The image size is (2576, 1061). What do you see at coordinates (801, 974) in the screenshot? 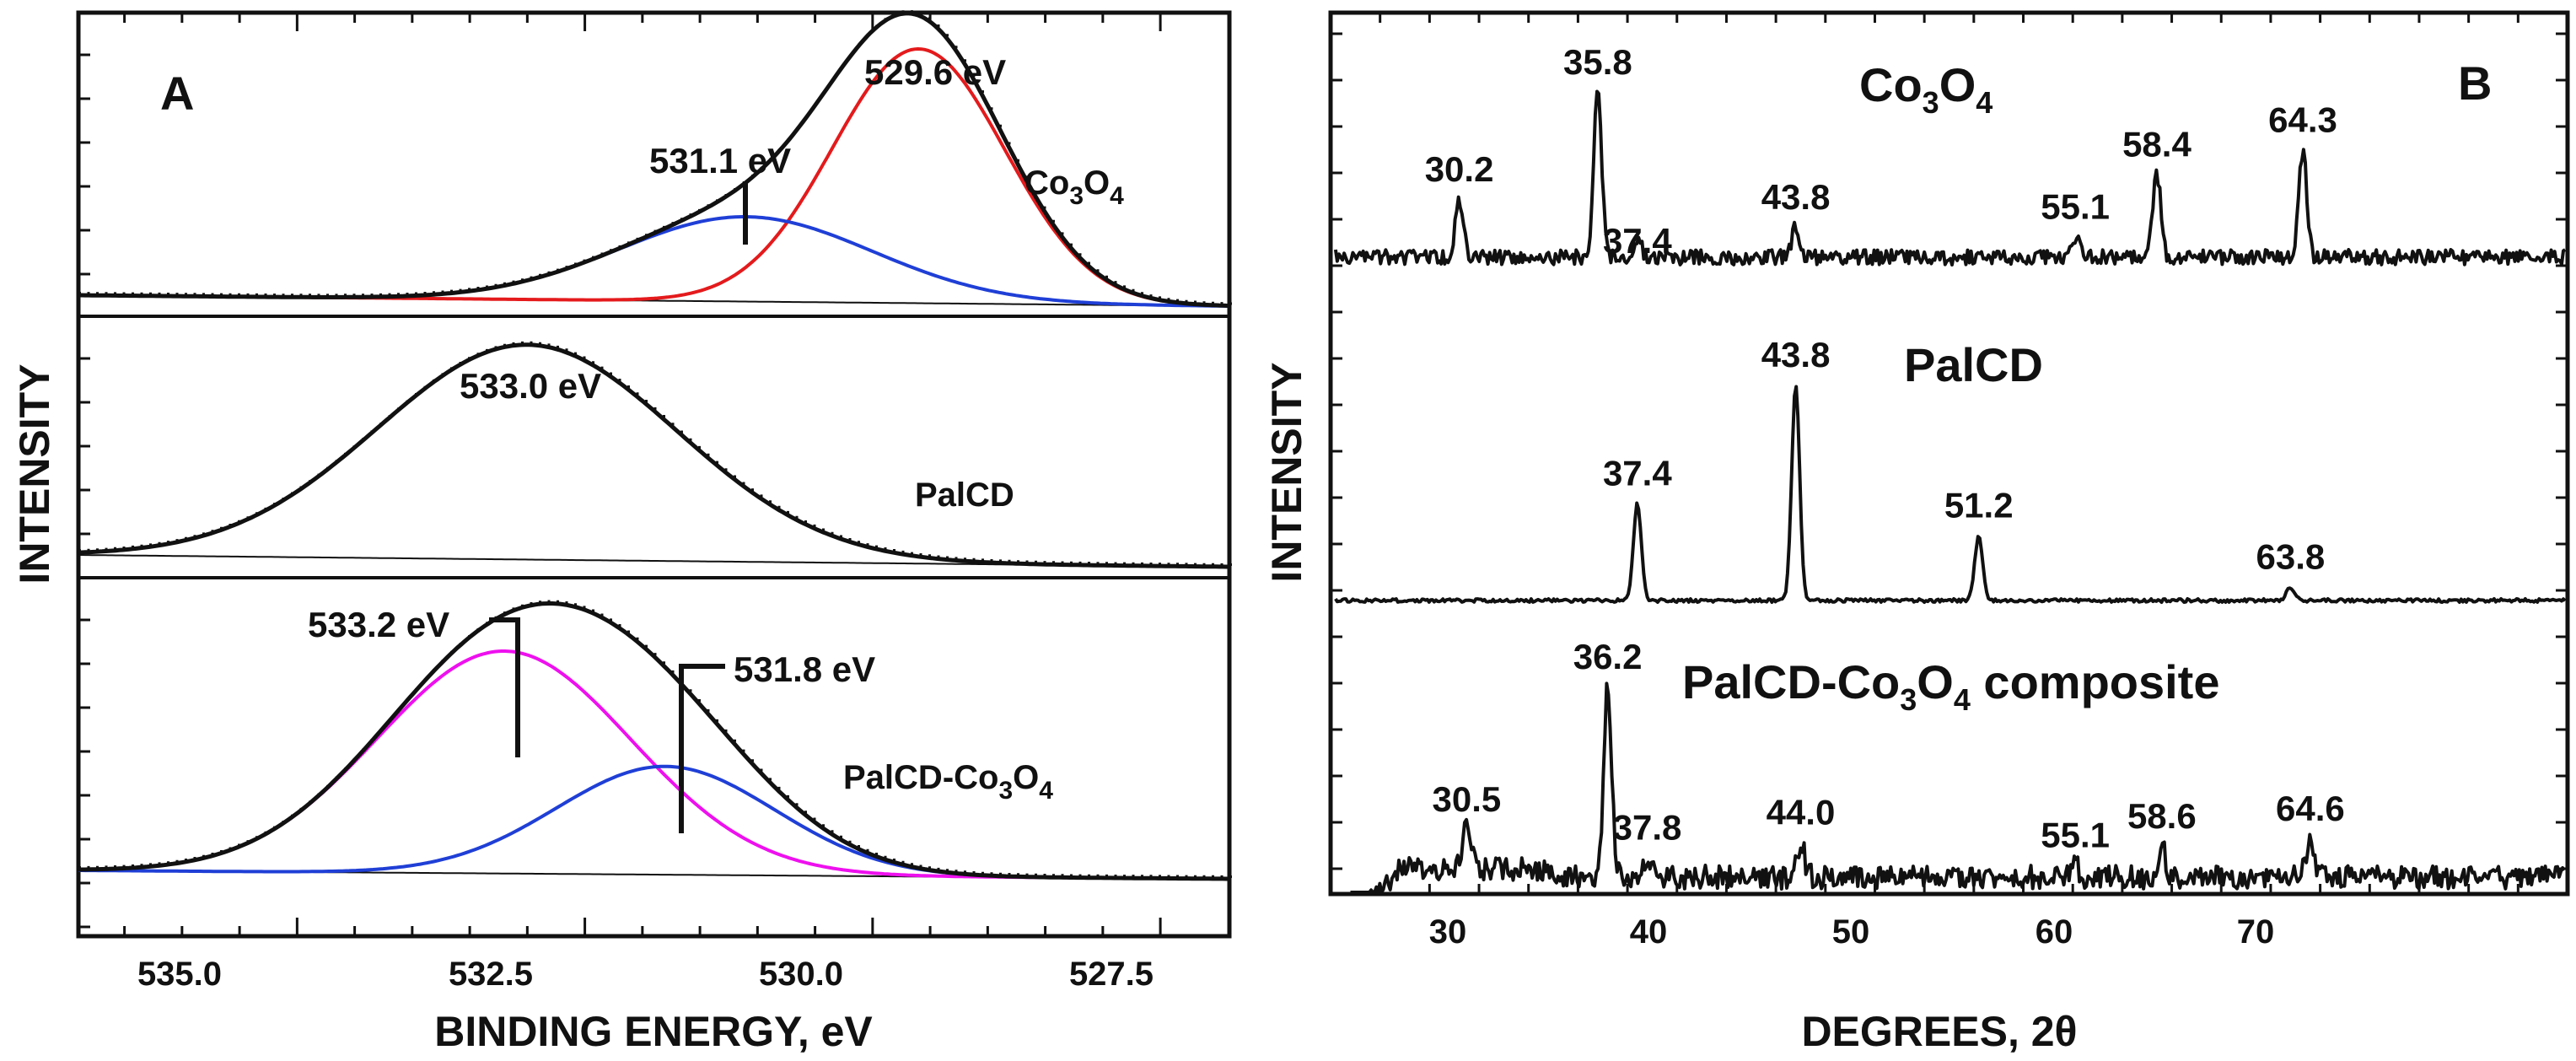
I see `a-xtick-label: 530.0` at bounding box center [801, 974].